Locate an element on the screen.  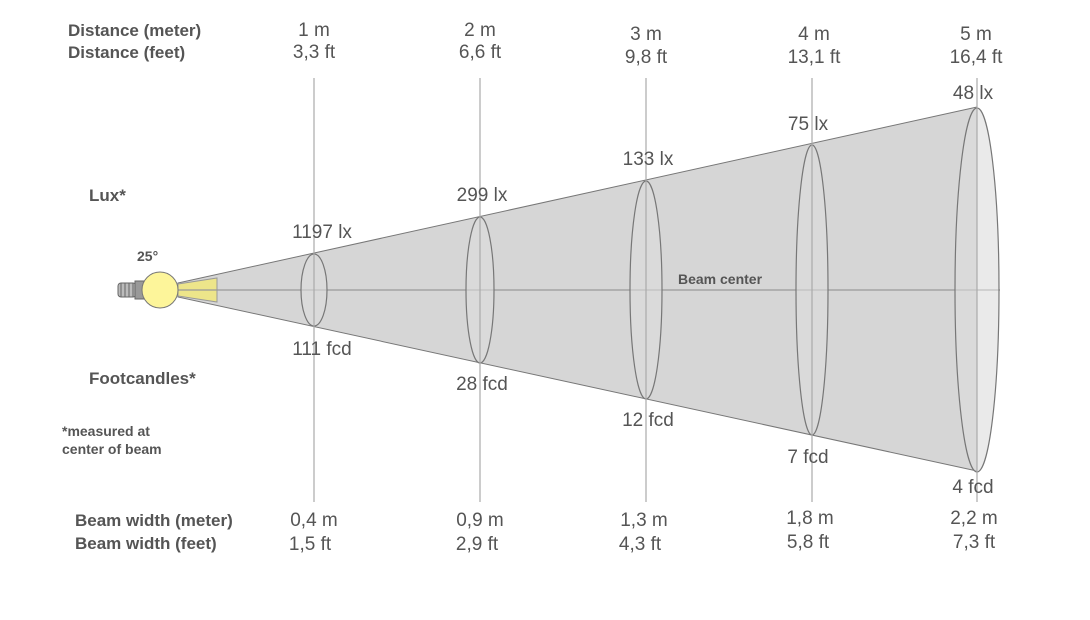
distance-ft-5: 16,4 ft is located at coordinates (976, 57).